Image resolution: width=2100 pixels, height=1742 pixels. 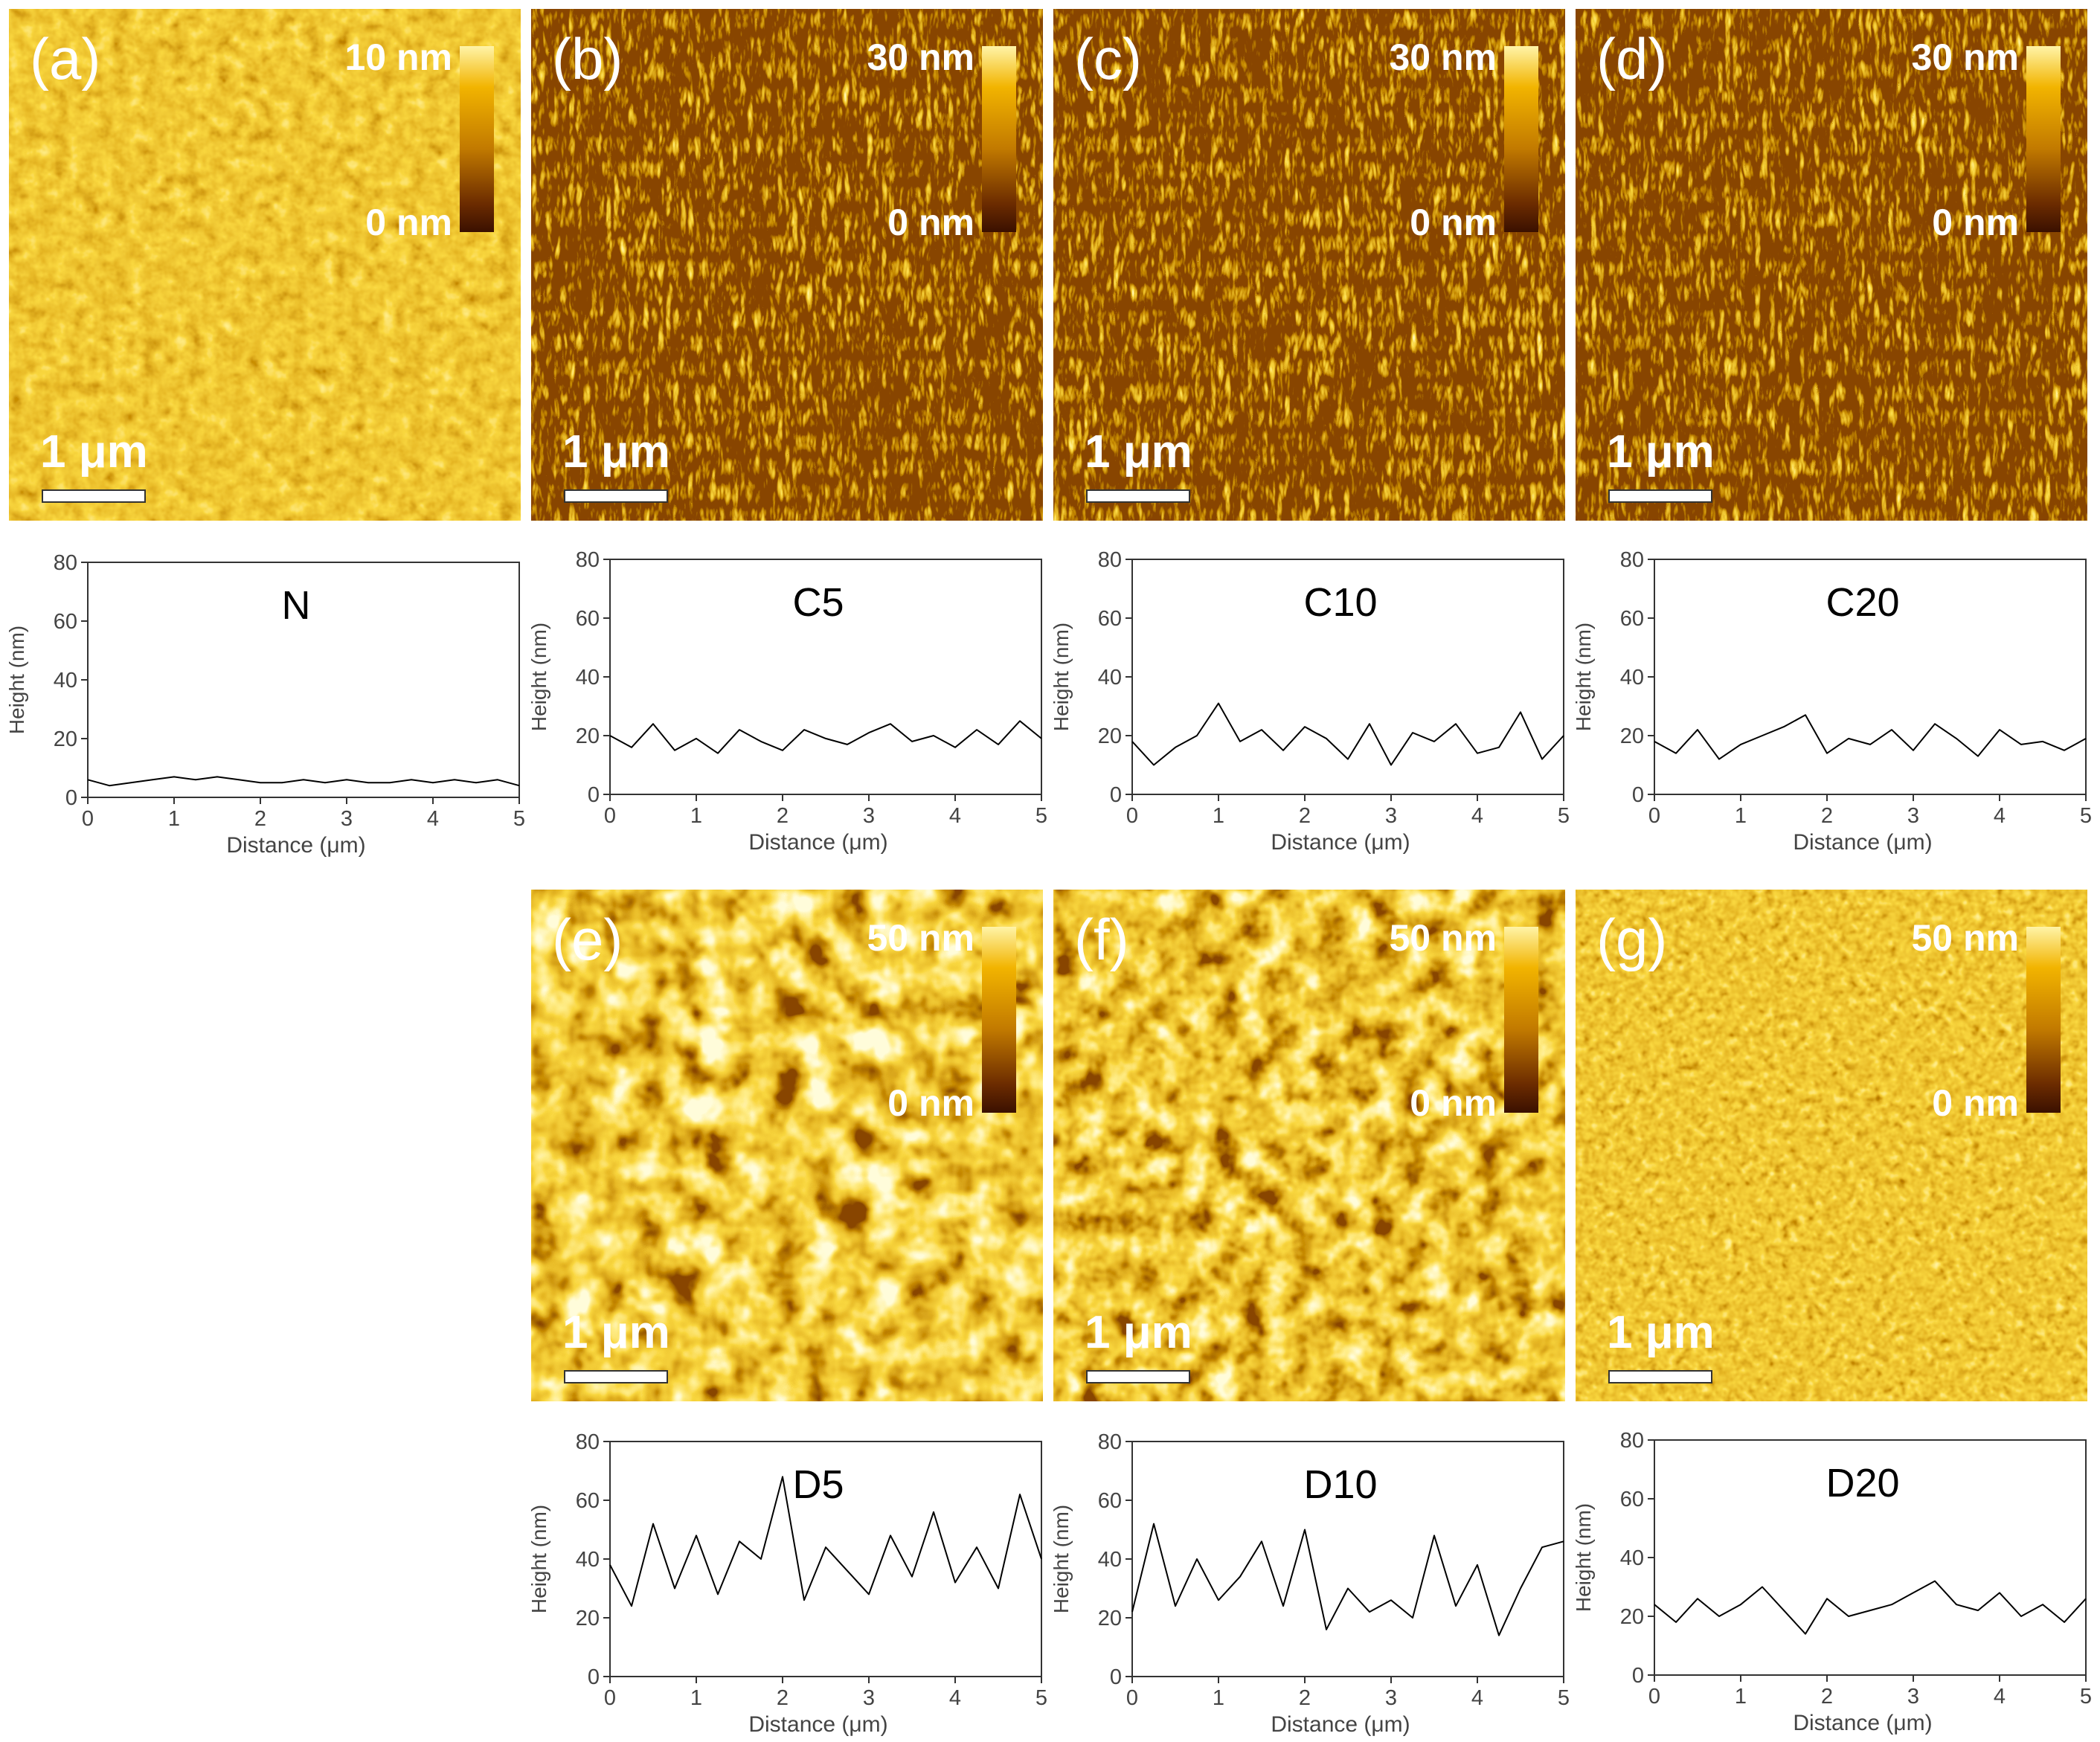 What do you see at coordinates (1101, 940) in the screenshot?
I see `panel-label: (f)` at bounding box center [1101, 940].